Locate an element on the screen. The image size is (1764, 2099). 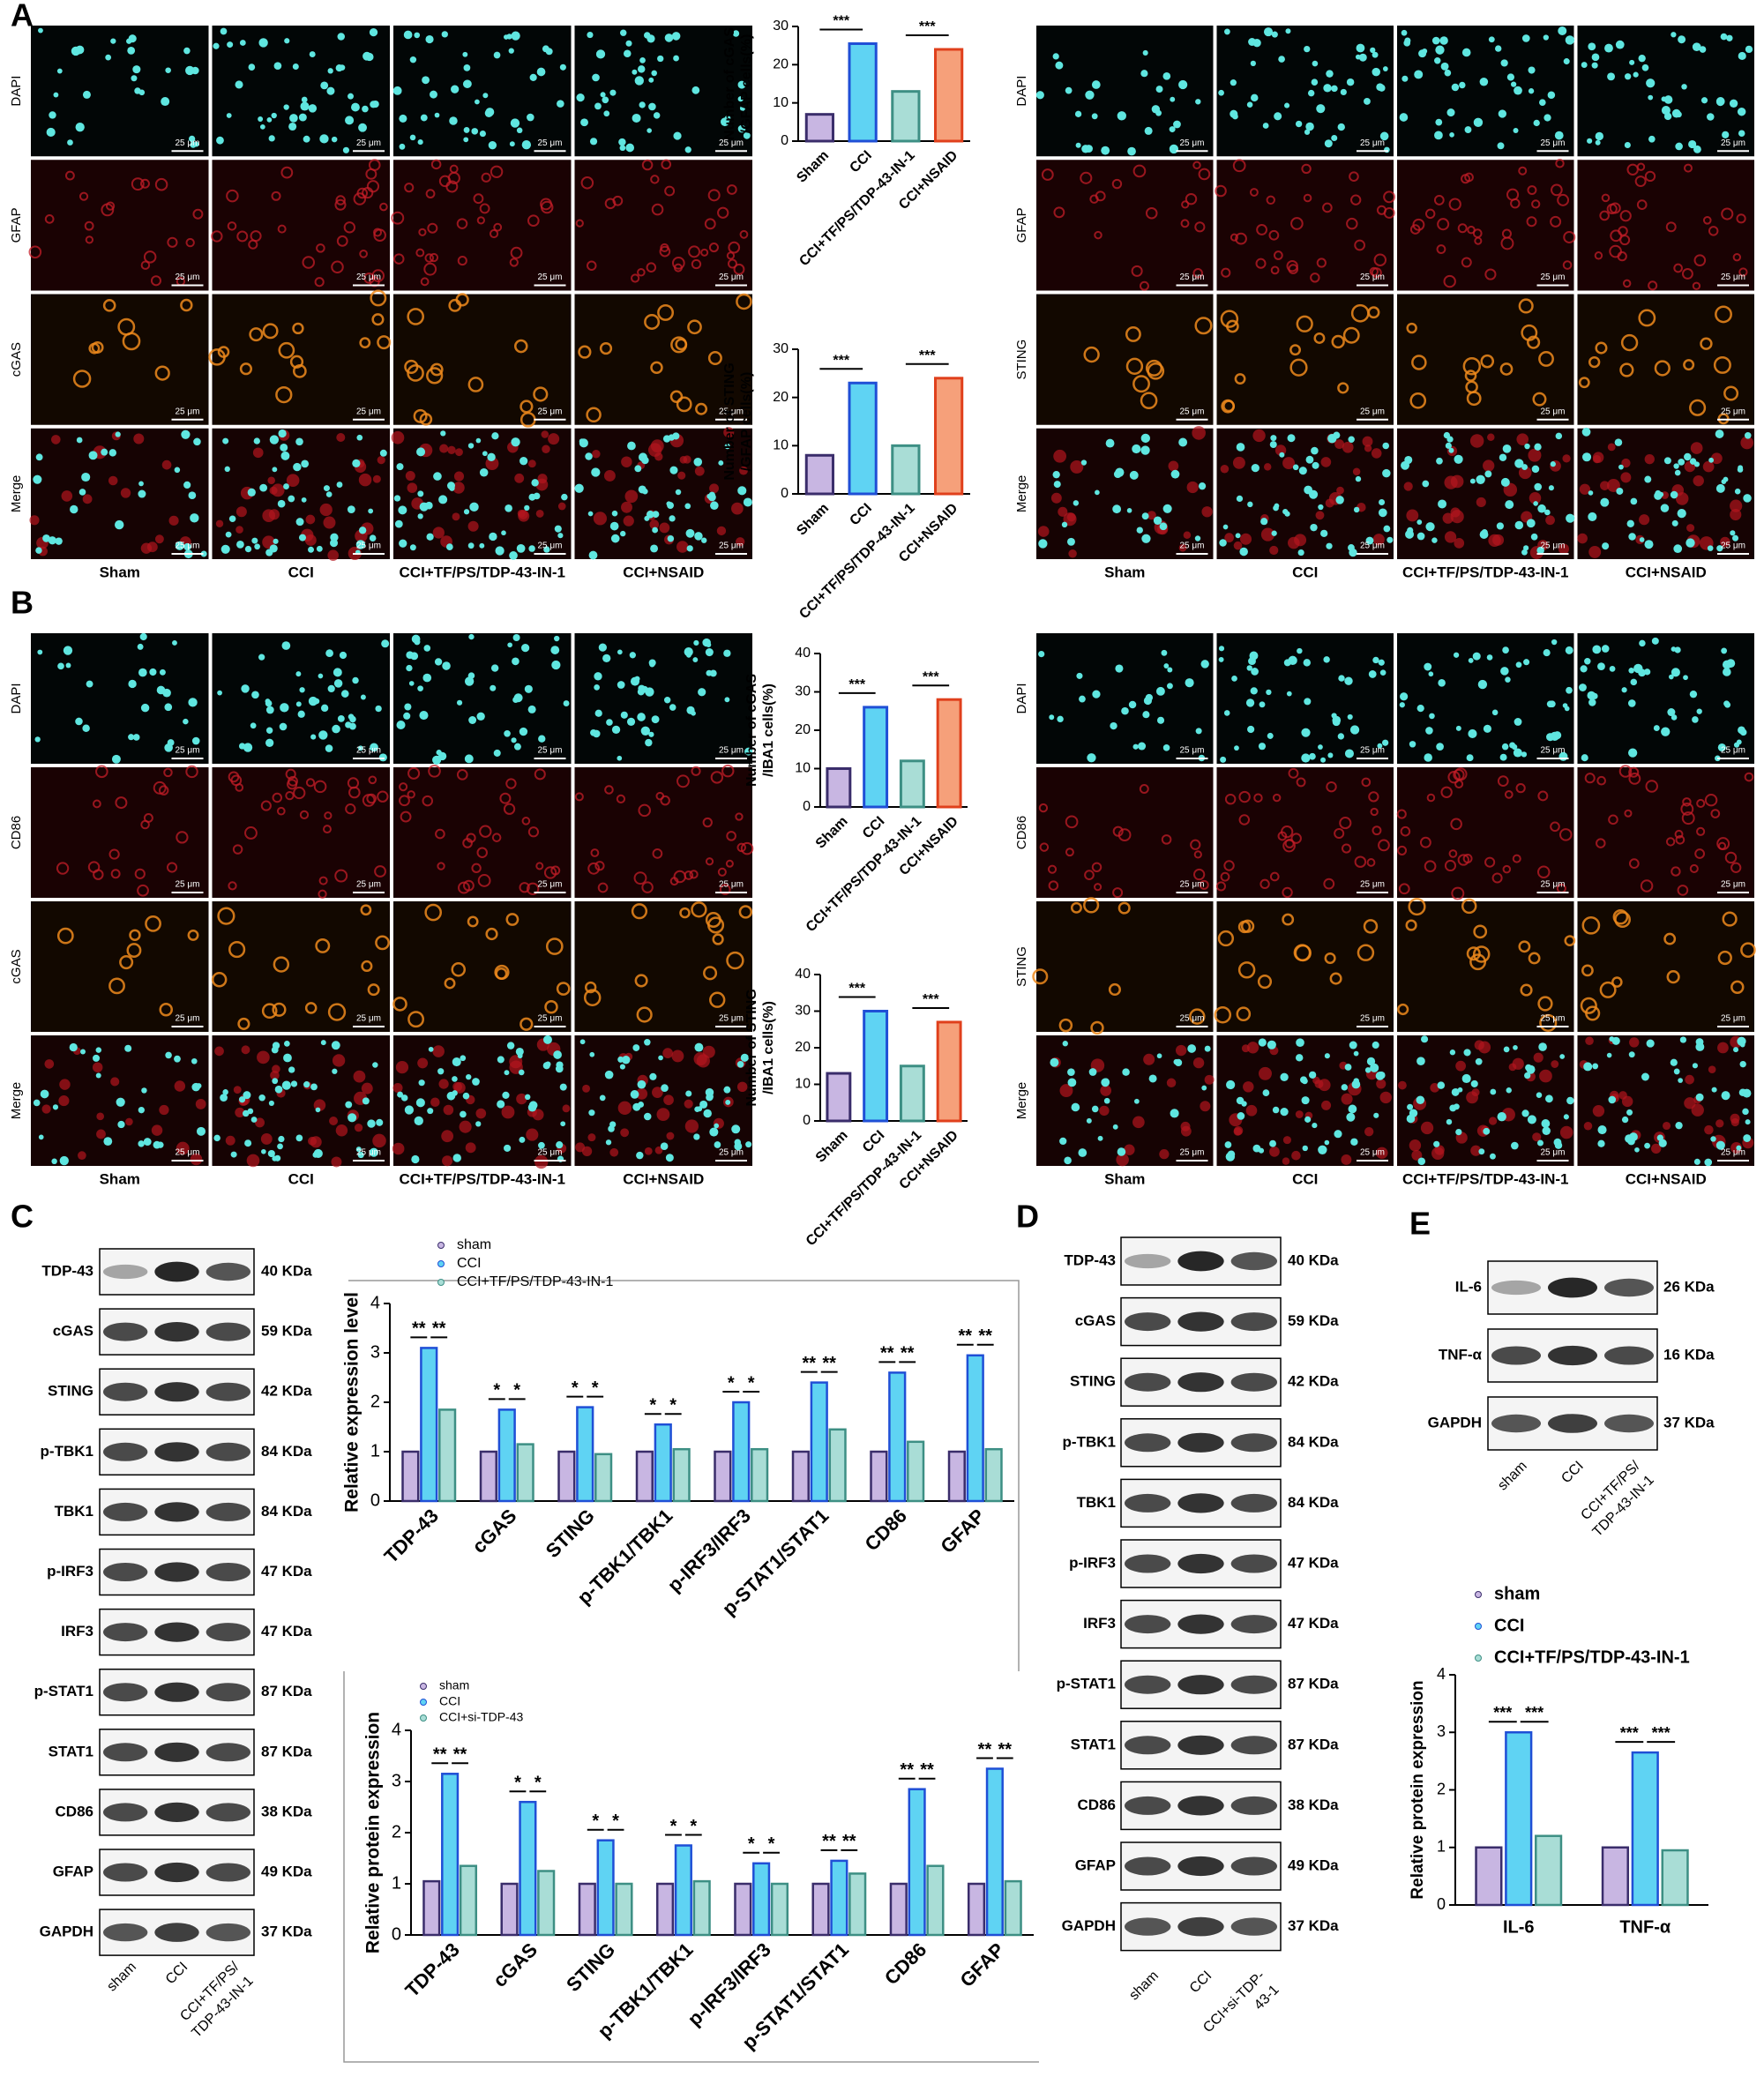
blot-label: p-IRF3 is located at coordinates (70, 1571).